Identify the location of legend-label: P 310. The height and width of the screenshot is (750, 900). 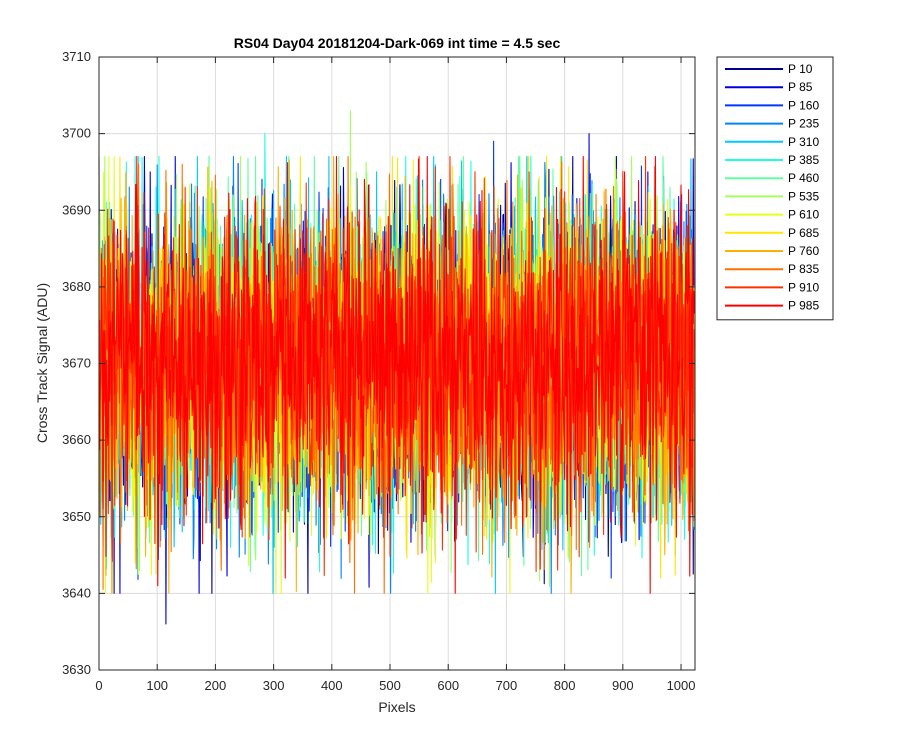
(803, 142).